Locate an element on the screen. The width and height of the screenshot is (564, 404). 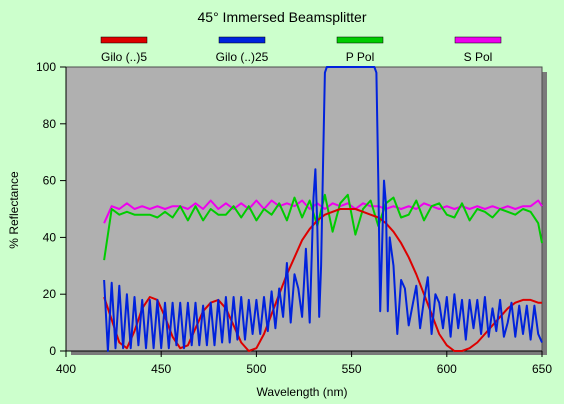
chart-title: 45° Immersed Beamsplitter is located at coordinates (282, 17).